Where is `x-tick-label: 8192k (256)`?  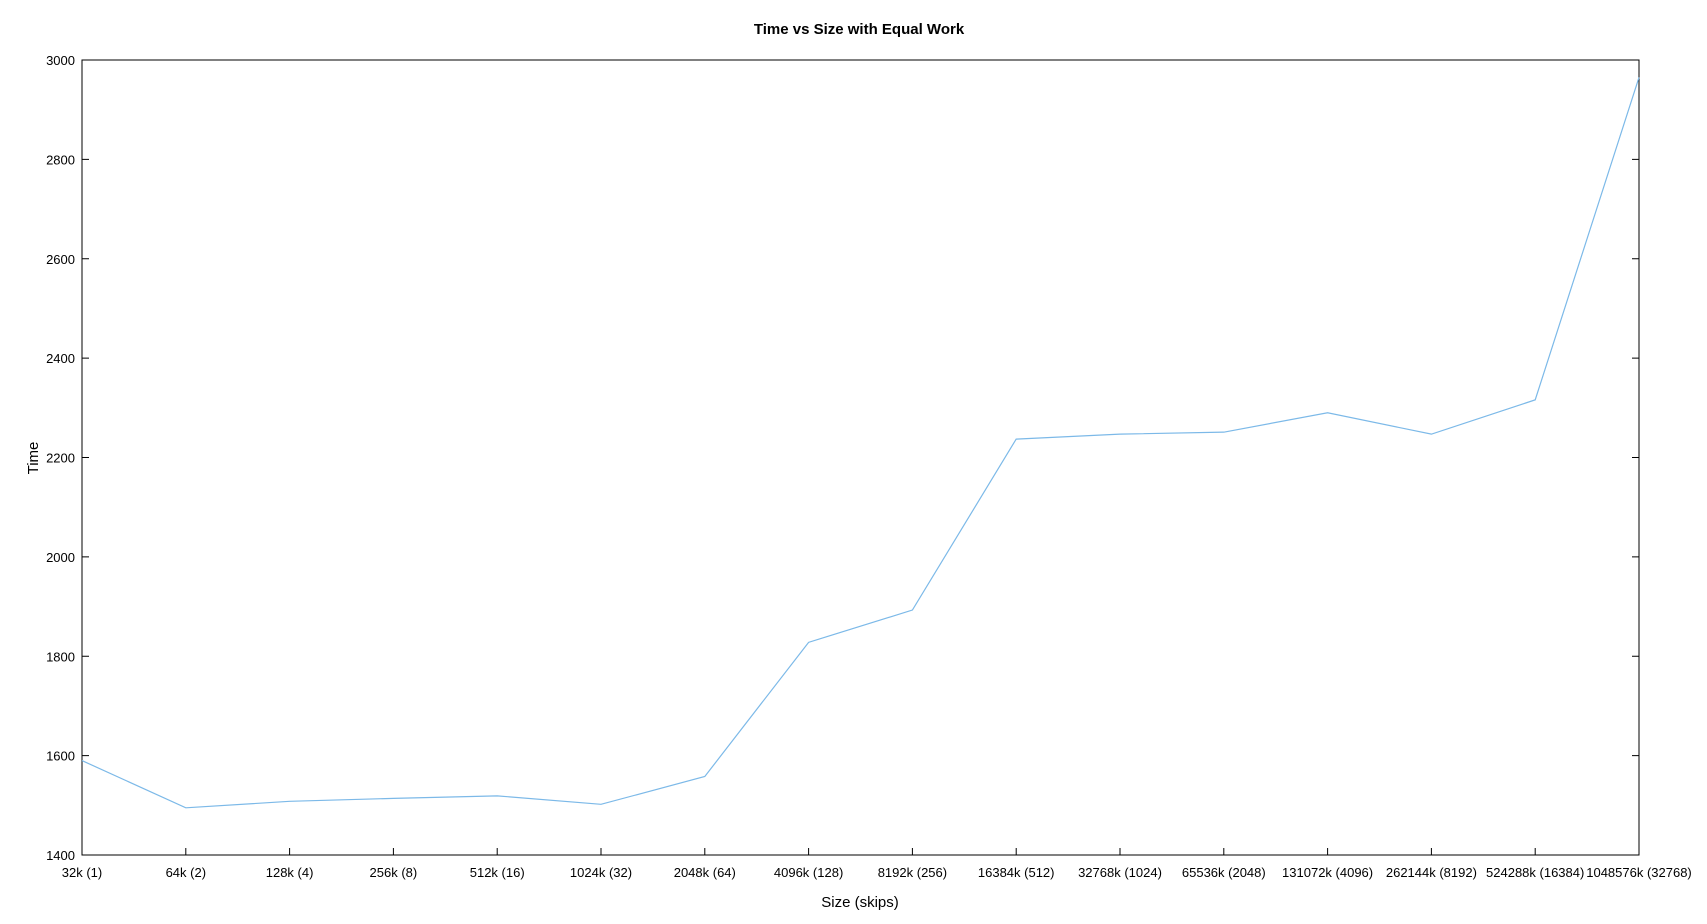
x-tick-label: 8192k (256) is located at coordinates (912, 872).